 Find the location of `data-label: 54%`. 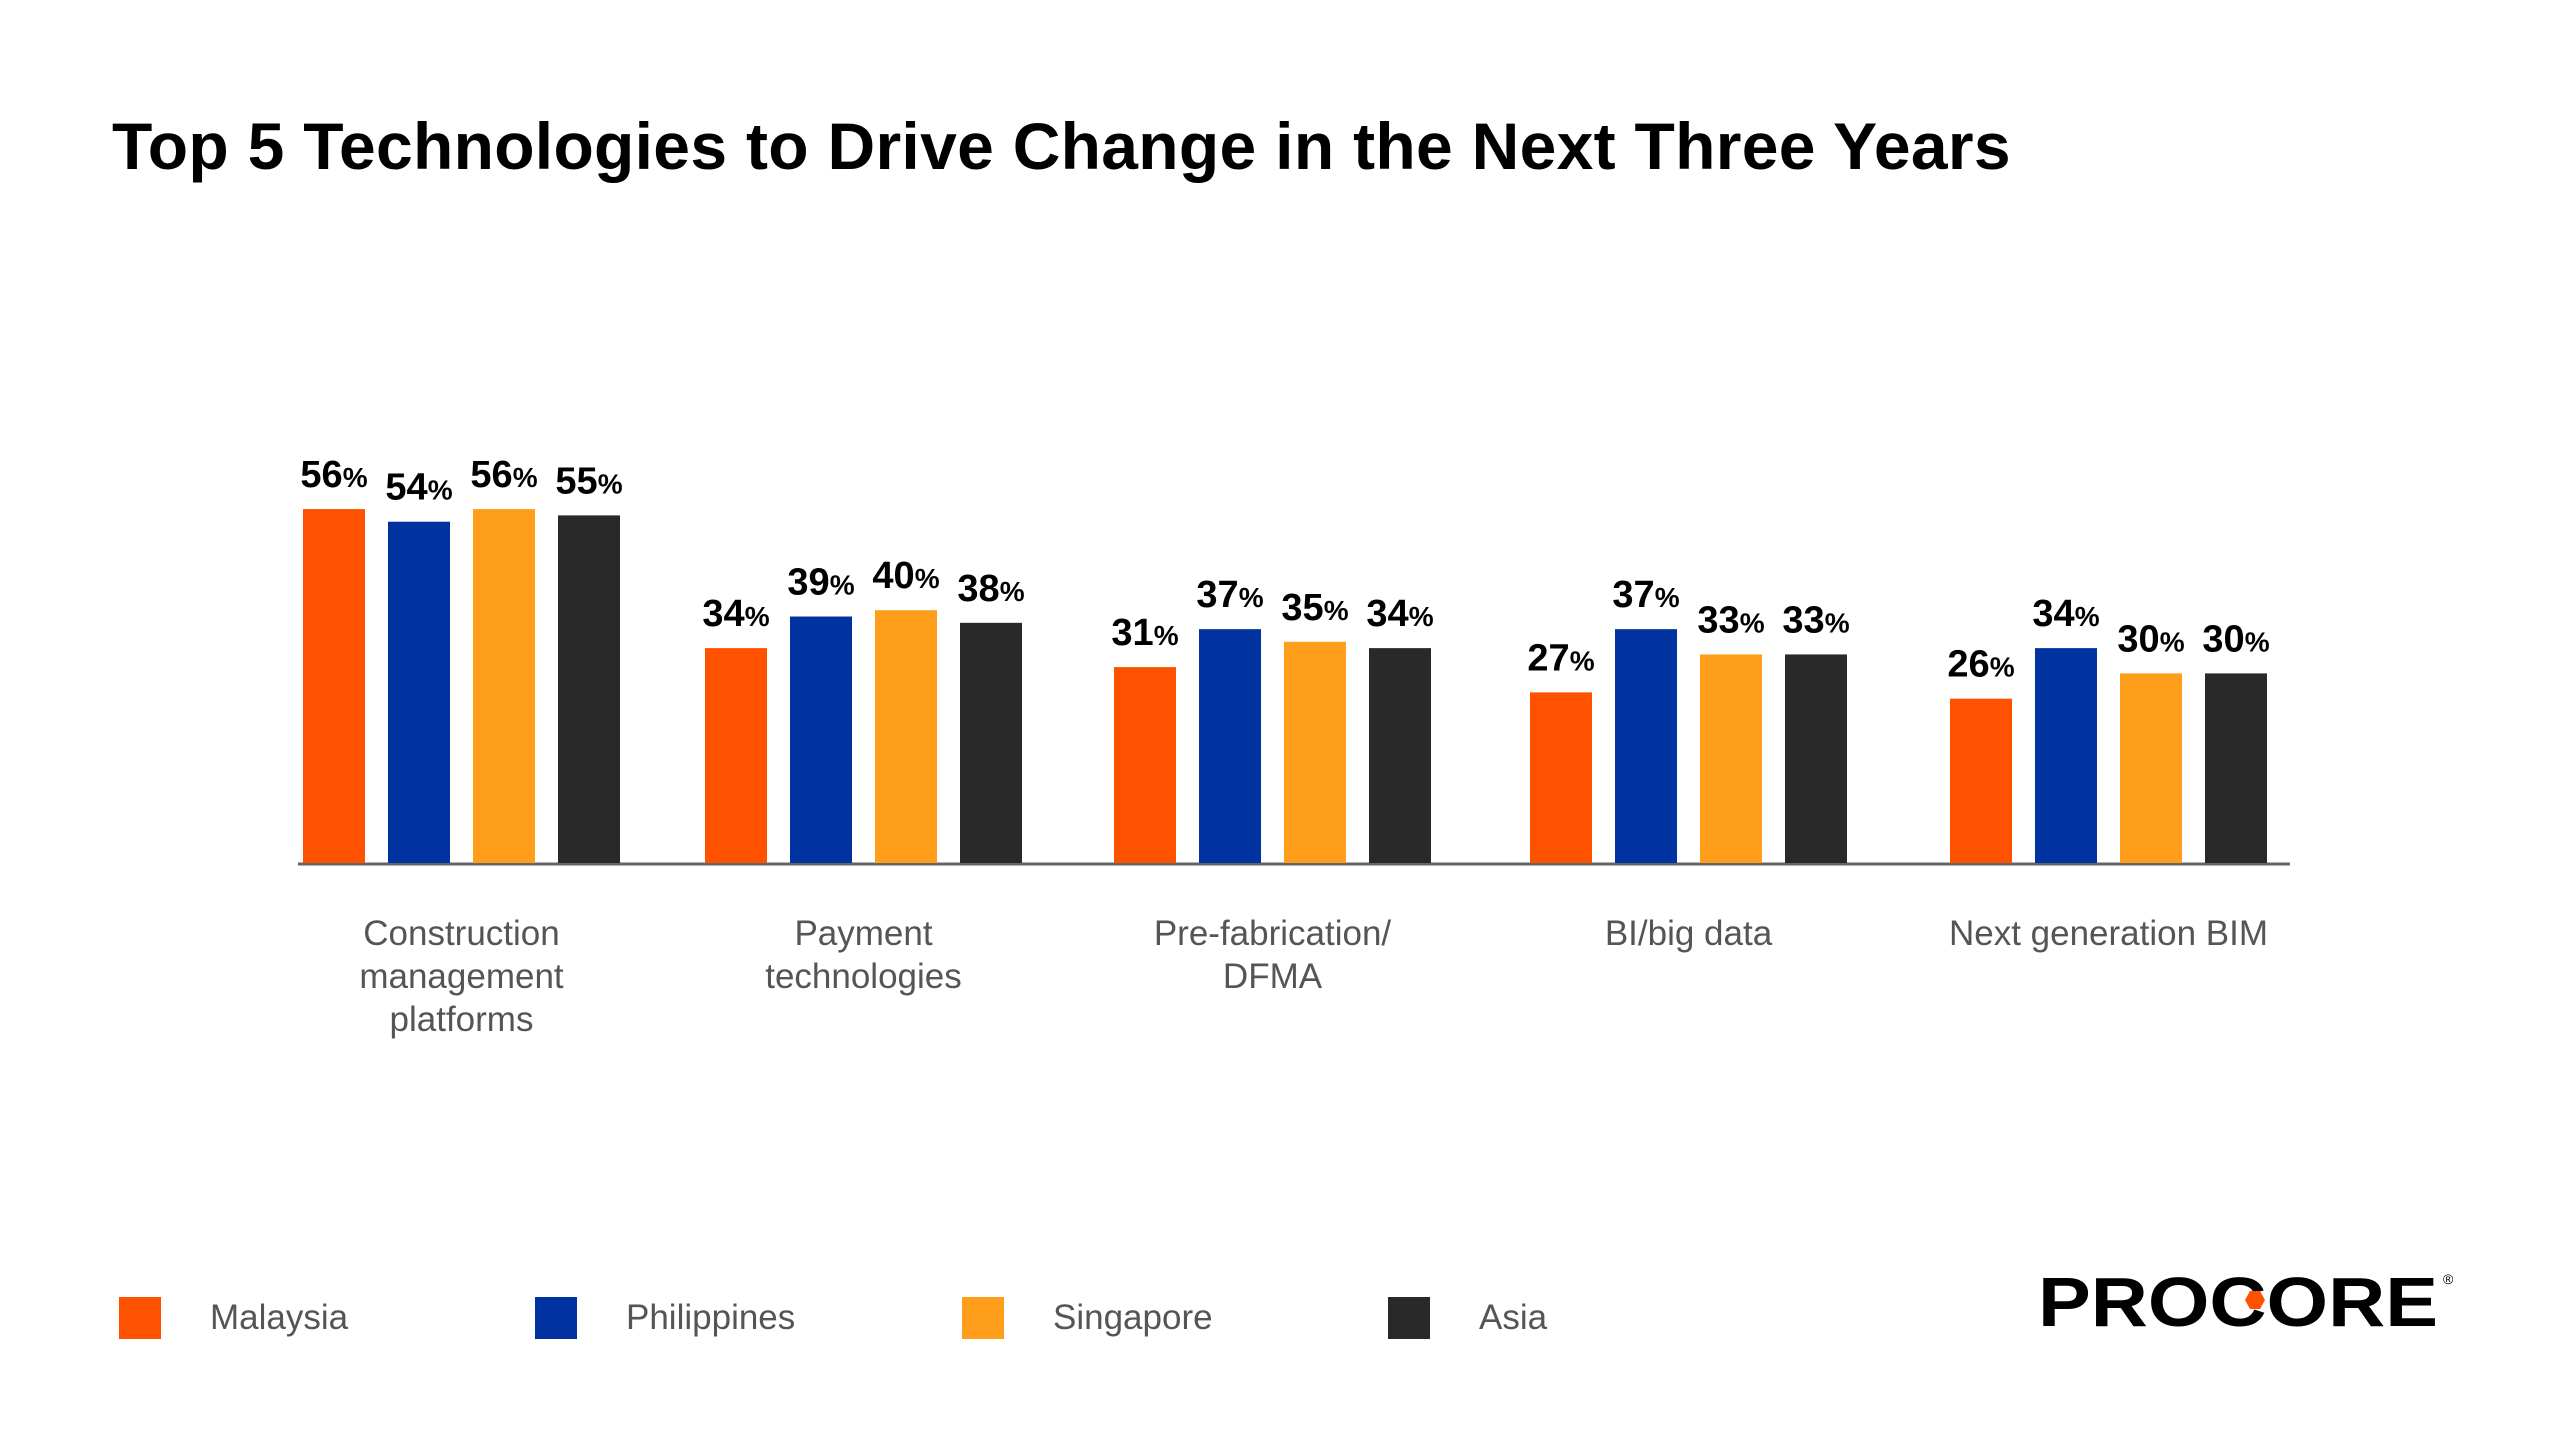

data-label: 54% is located at coordinates (418, 488).